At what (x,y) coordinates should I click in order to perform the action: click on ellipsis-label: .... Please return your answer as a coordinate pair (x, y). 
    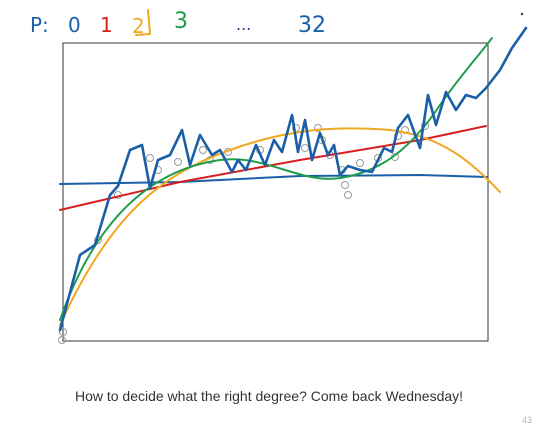
    Looking at the image, I should click on (243, 24).